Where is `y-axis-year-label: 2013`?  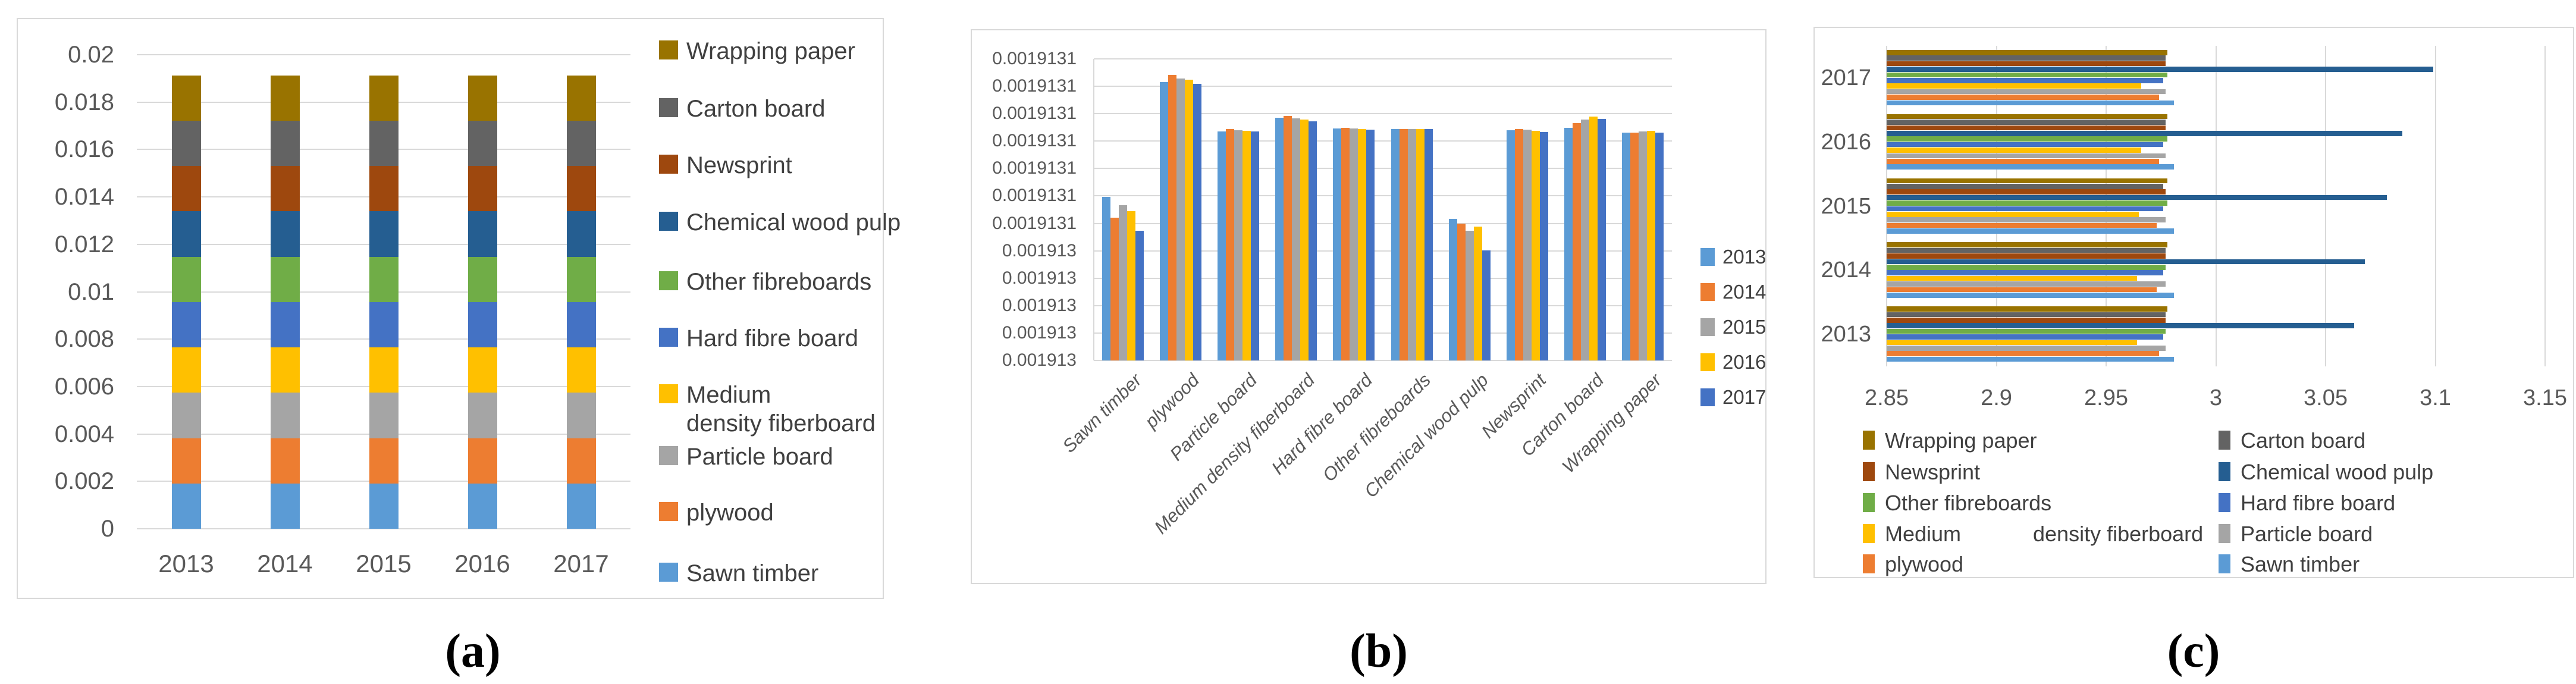 y-axis-year-label: 2013 is located at coordinates (1846, 334).